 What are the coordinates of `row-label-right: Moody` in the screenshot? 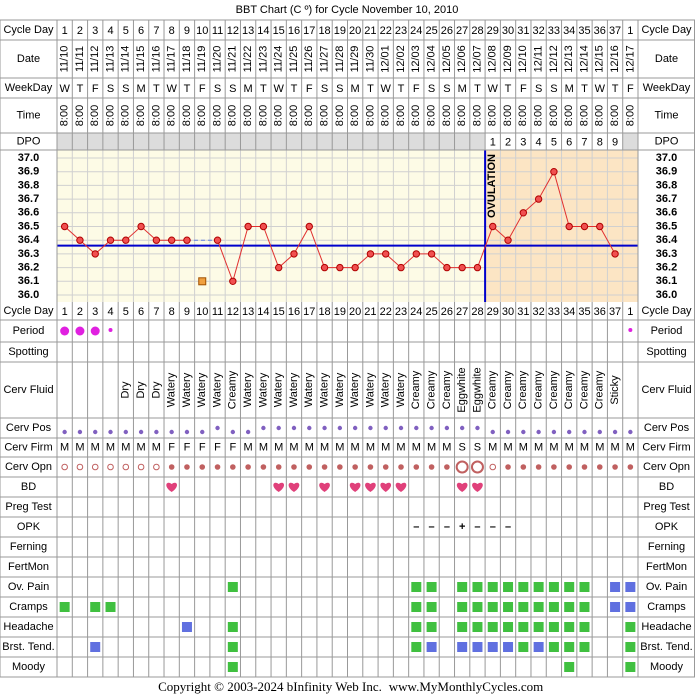 It's located at (667, 667).